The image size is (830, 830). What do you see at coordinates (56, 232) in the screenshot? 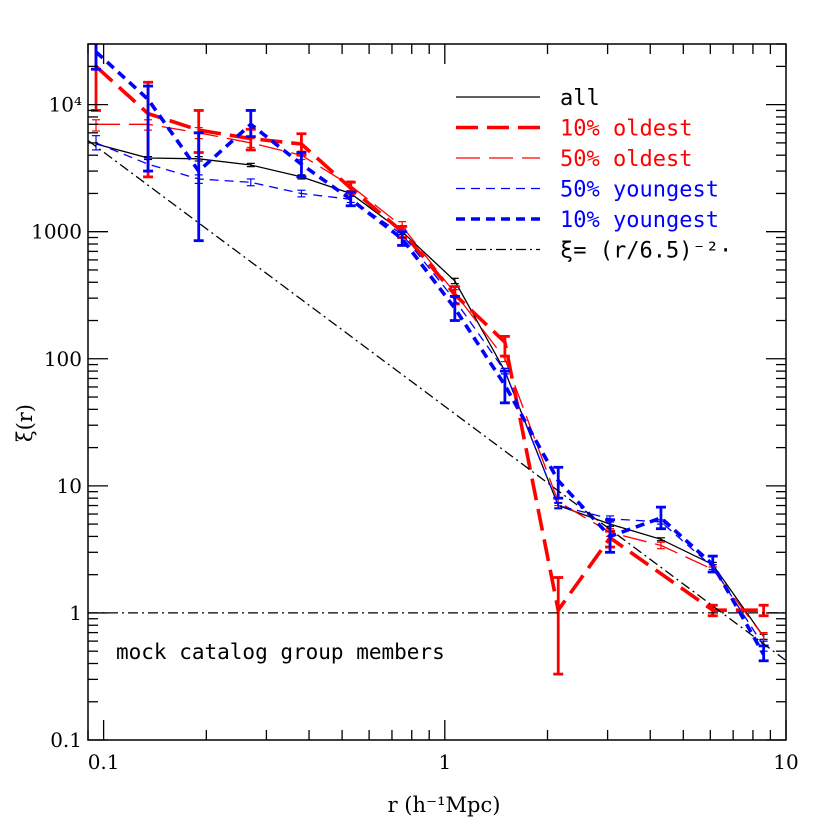
I see `y-tick-label: 1000` at bounding box center [56, 232].